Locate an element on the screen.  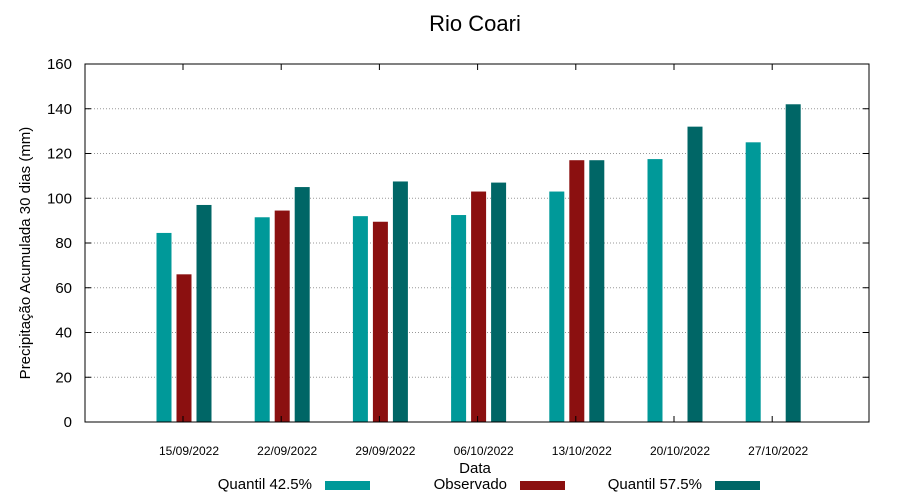
y-tick-label: 100 is located at coordinates (59, 198).